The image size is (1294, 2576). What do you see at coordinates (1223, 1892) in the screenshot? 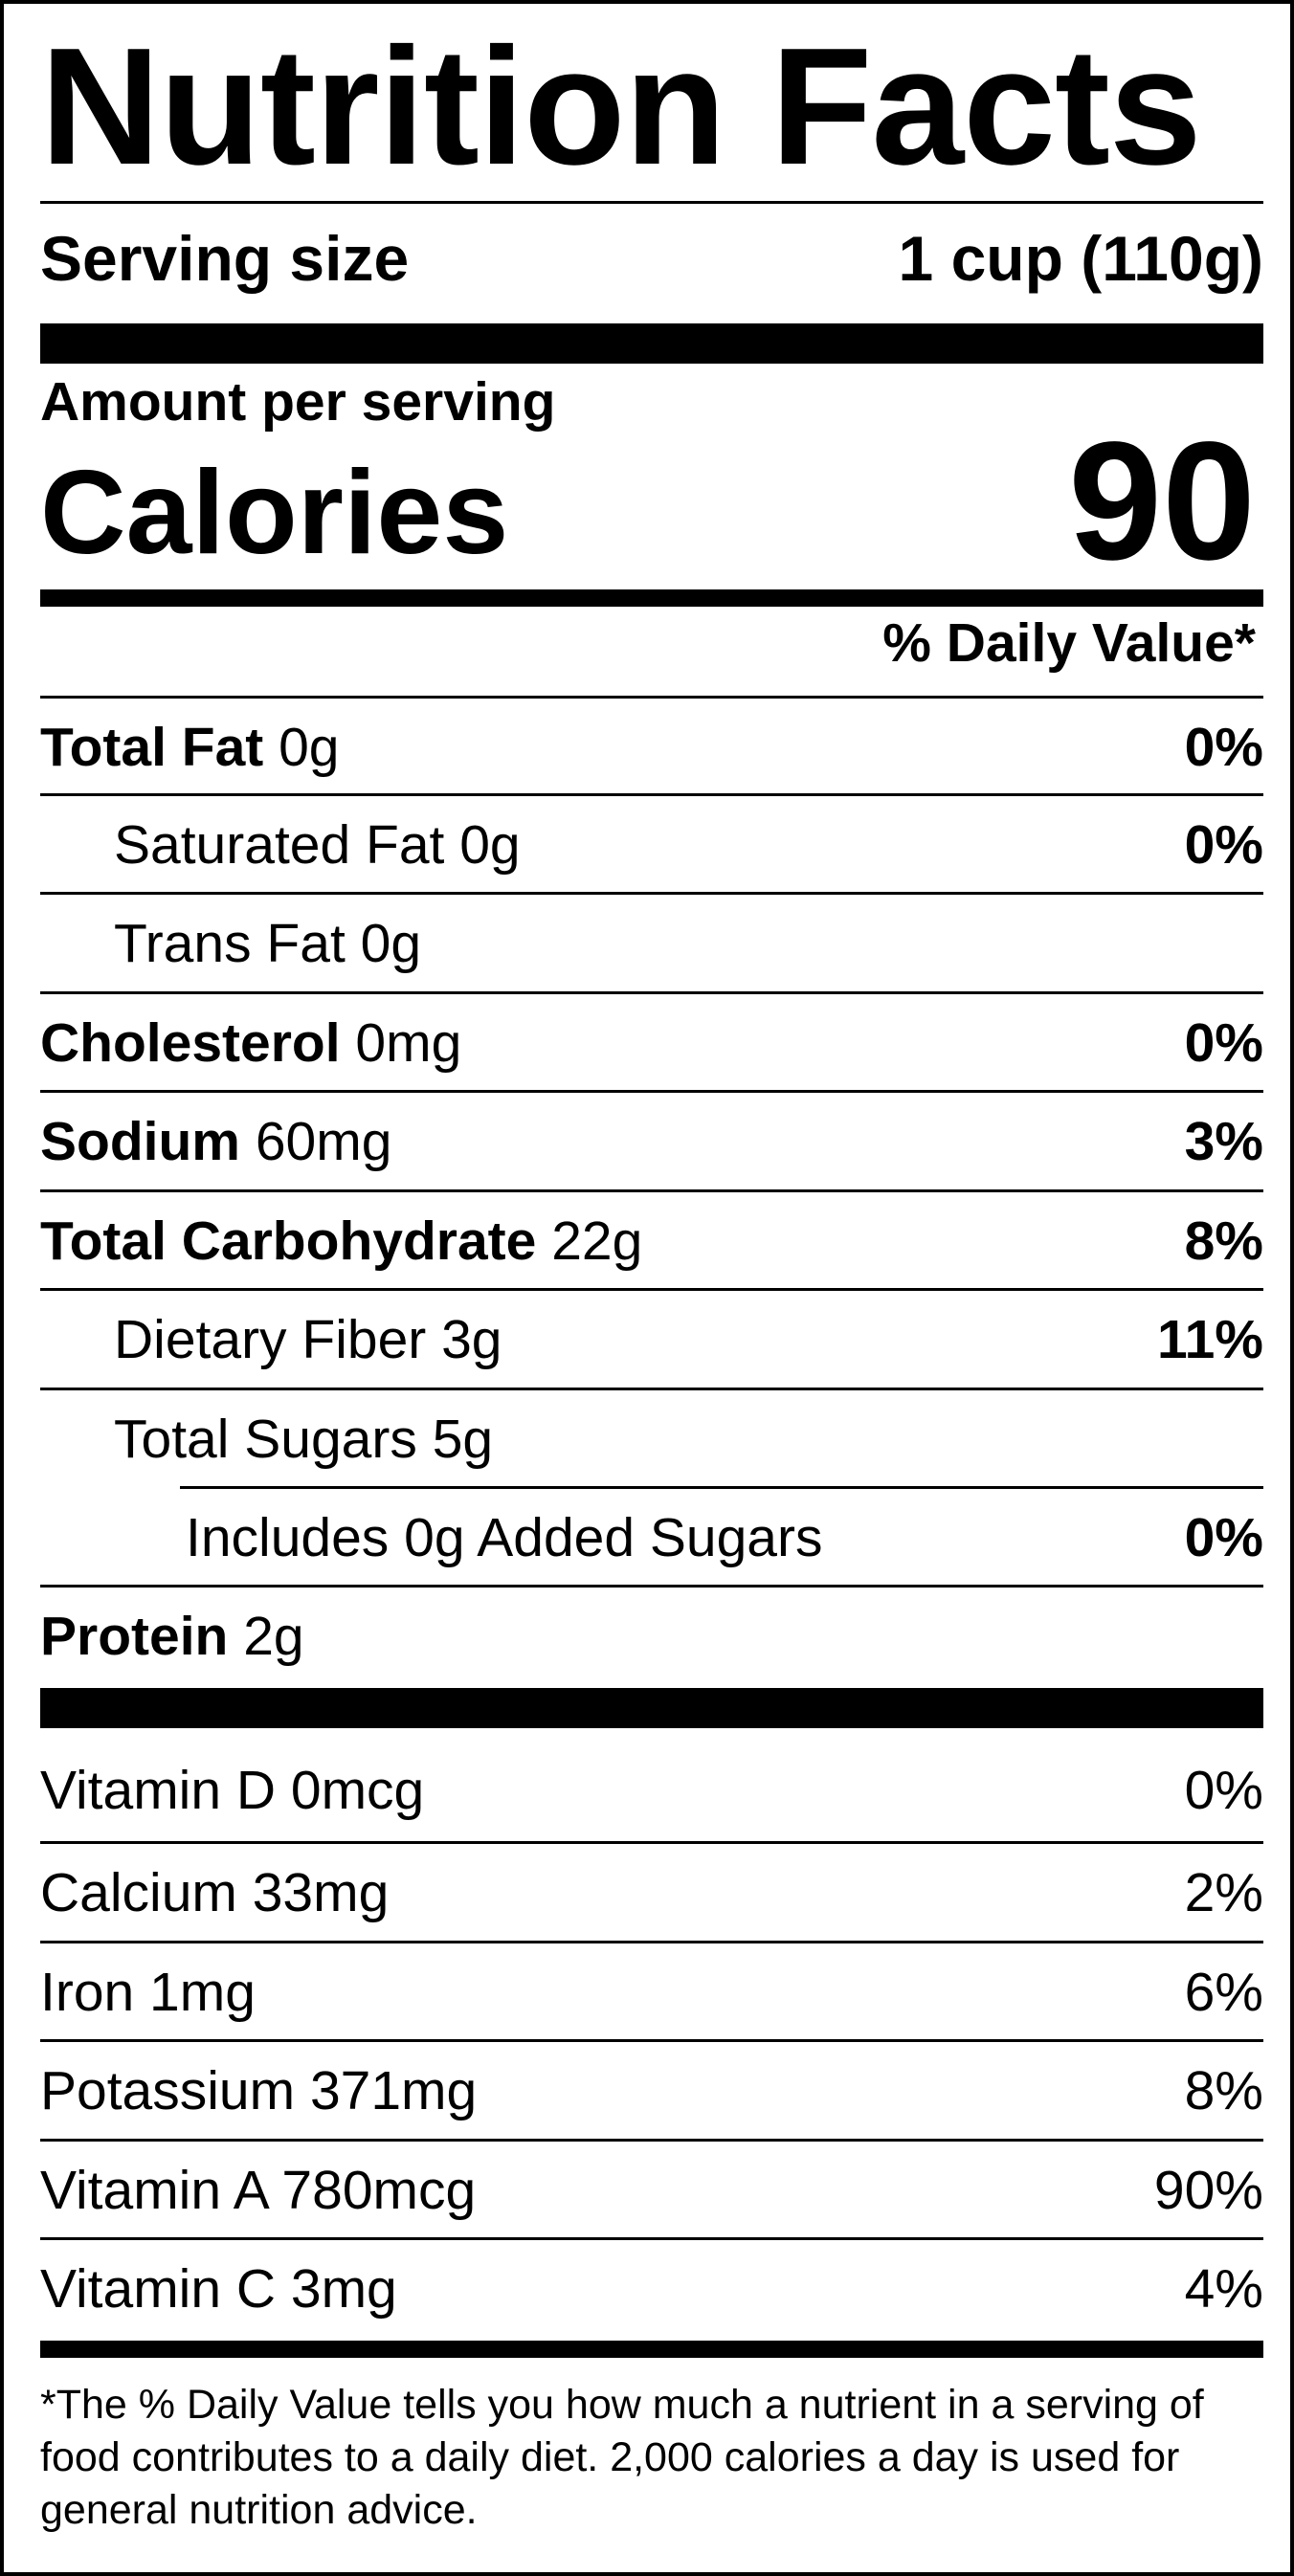
I see `vitamin-dv: 2%` at bounding box center [1223, 1892].